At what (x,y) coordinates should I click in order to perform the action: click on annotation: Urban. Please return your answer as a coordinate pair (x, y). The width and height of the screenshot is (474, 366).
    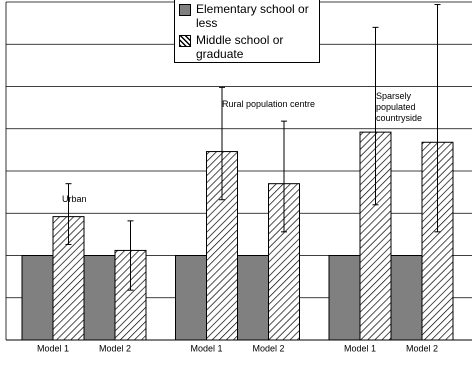
    Looking at the image, I should click on (74, 199).